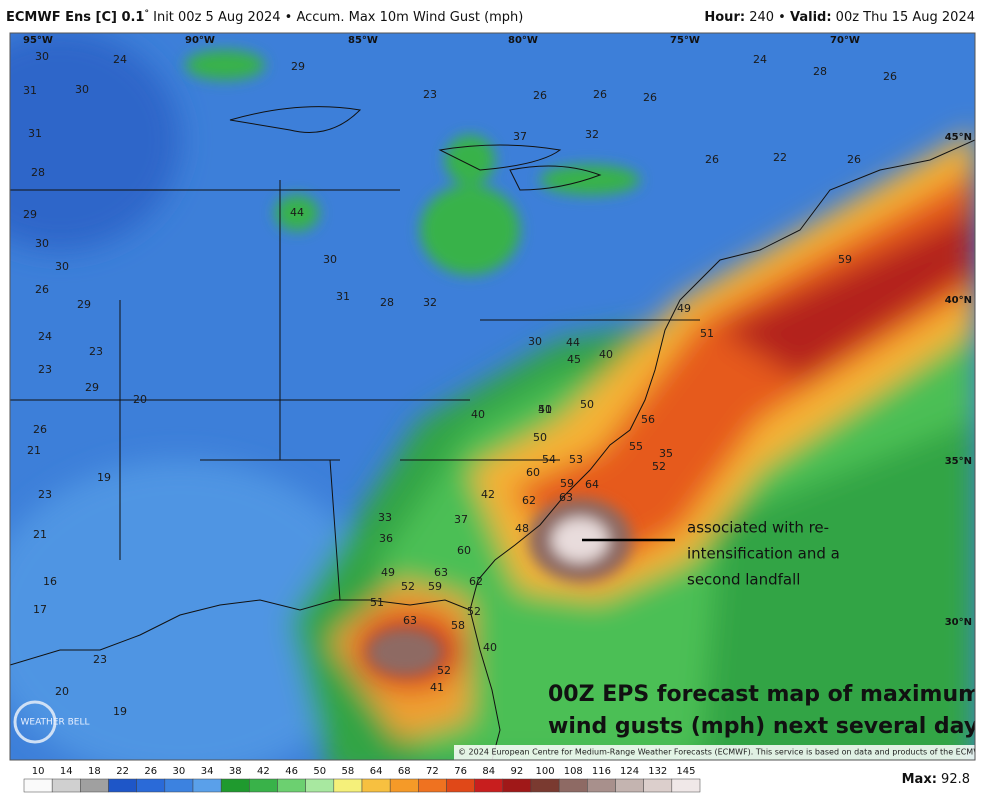 The width and height of the screenshot is (984, 808). What do you see at coordinates (573, 771) in the screenshot?
I see `colorbar-label: 108` at bounding box center [573, 771].